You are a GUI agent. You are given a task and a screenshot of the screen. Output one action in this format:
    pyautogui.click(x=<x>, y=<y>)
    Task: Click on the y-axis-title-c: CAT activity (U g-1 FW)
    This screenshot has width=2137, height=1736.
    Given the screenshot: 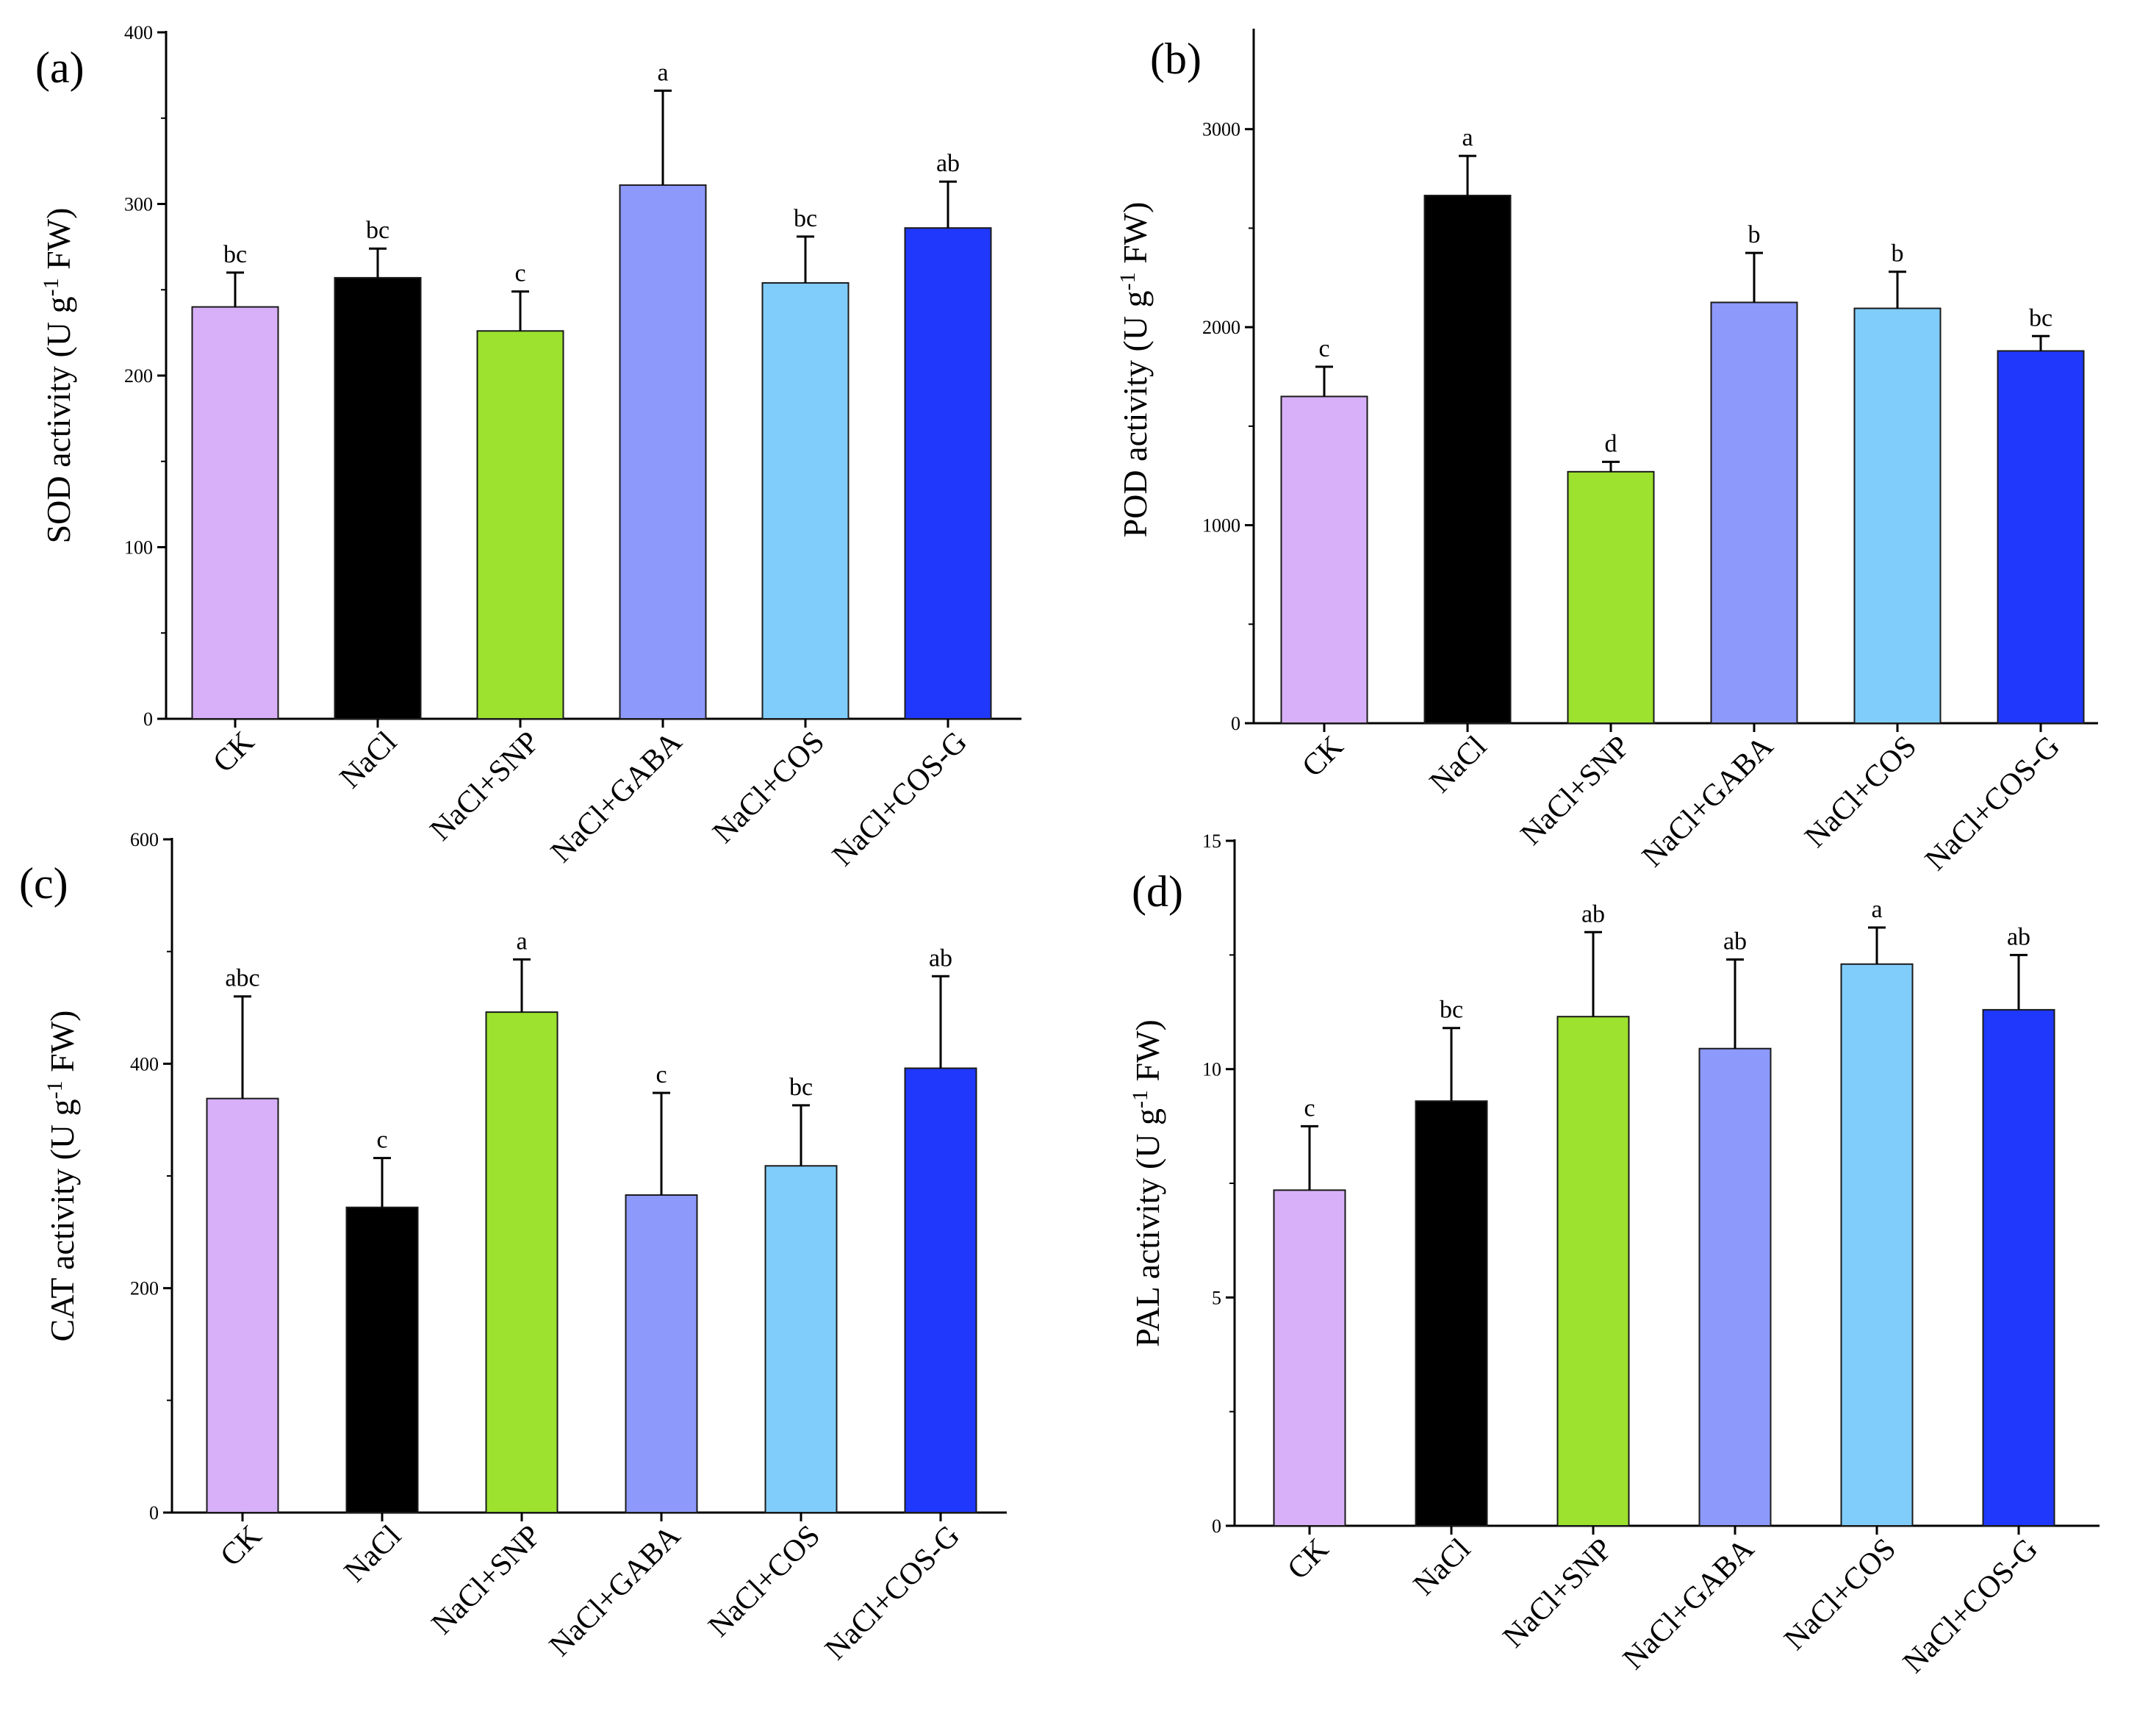 What is the action you would take?
    pyautogui.click(x=62, y=1176)
    